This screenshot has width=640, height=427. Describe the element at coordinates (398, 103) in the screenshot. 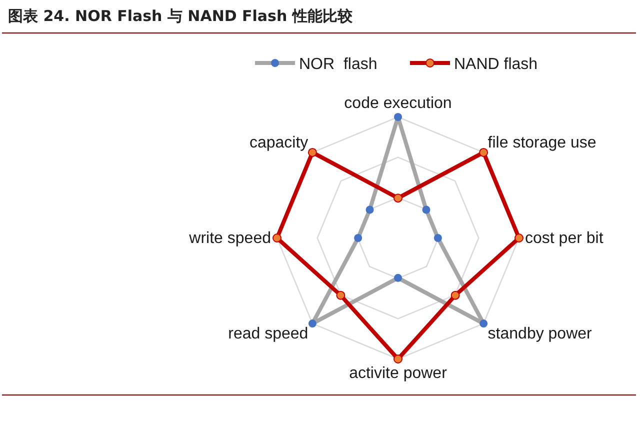

I see `spoke-label: code execution` at that location.